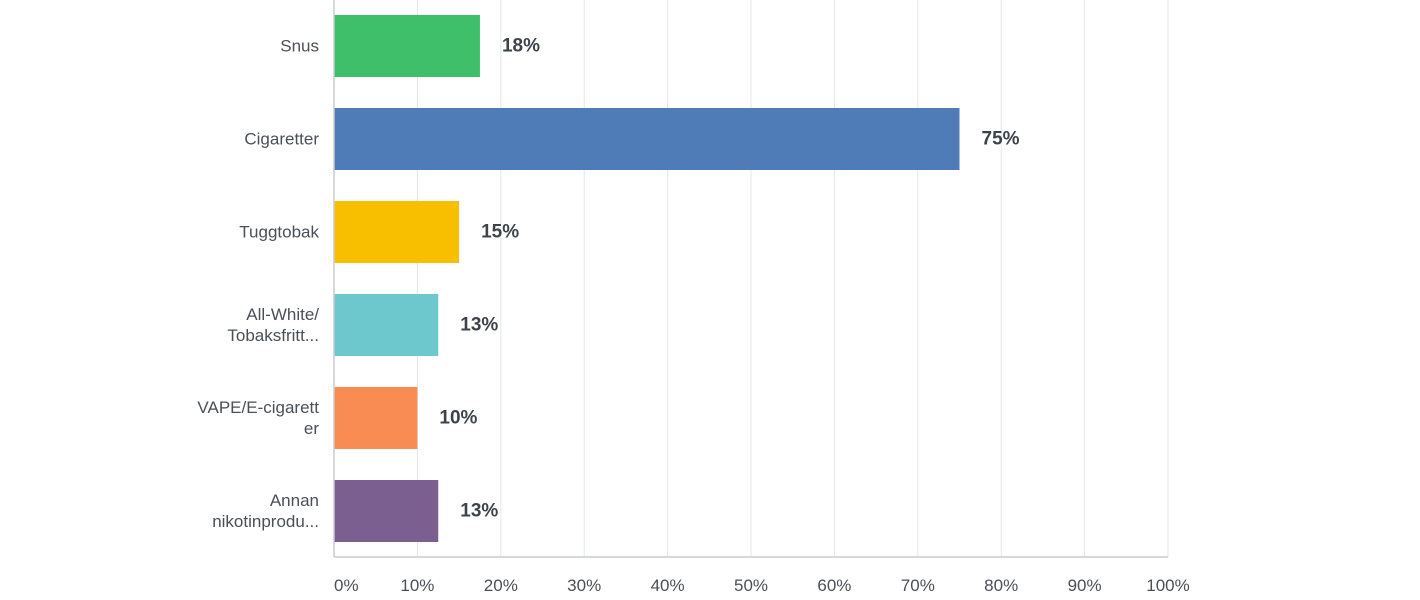 The height and width of the screenshot is (600, 1420). I want to click on category-label-4-line-0: VAPE/E-cigarett, so click(258, 407).